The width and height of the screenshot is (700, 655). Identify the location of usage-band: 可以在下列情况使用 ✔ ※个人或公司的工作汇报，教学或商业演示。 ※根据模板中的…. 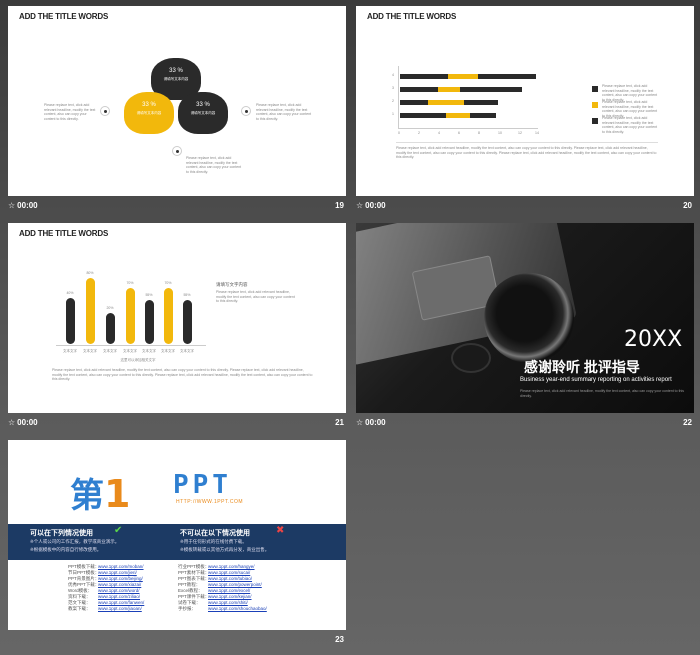
(177, 542).